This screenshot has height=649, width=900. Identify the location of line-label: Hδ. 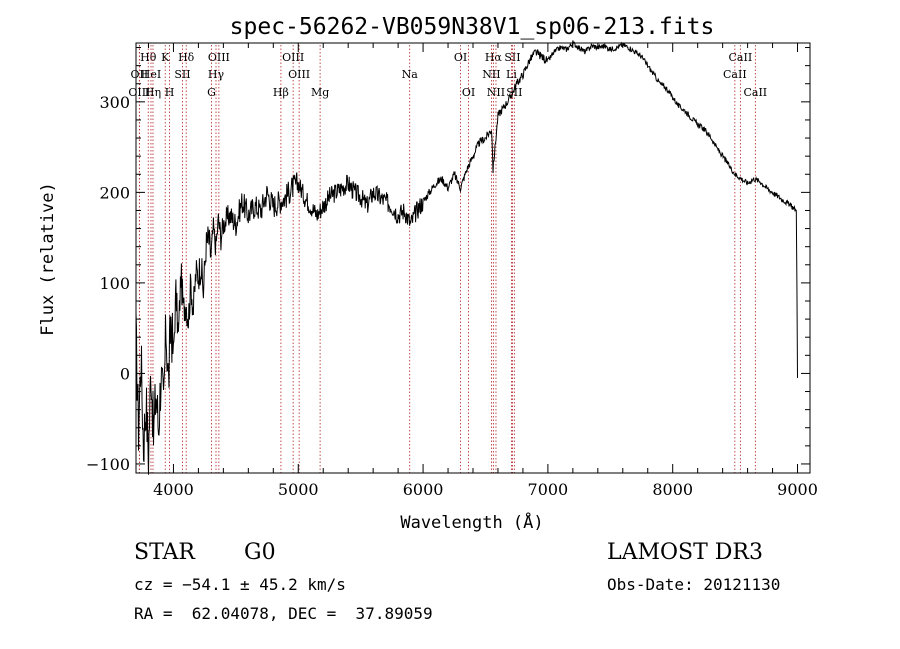
(186, 57).